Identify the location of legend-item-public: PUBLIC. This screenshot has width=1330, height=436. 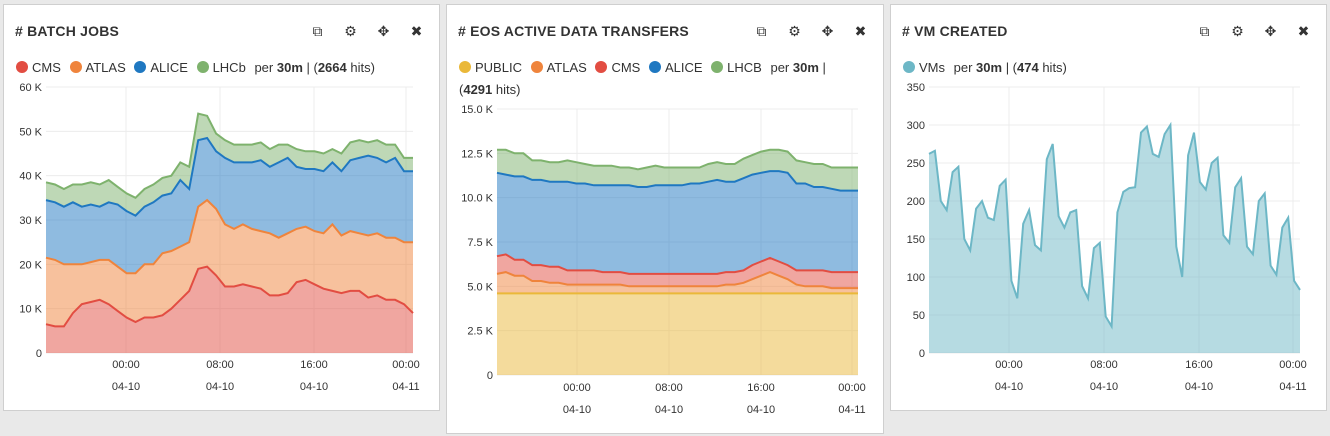
(490, 68).